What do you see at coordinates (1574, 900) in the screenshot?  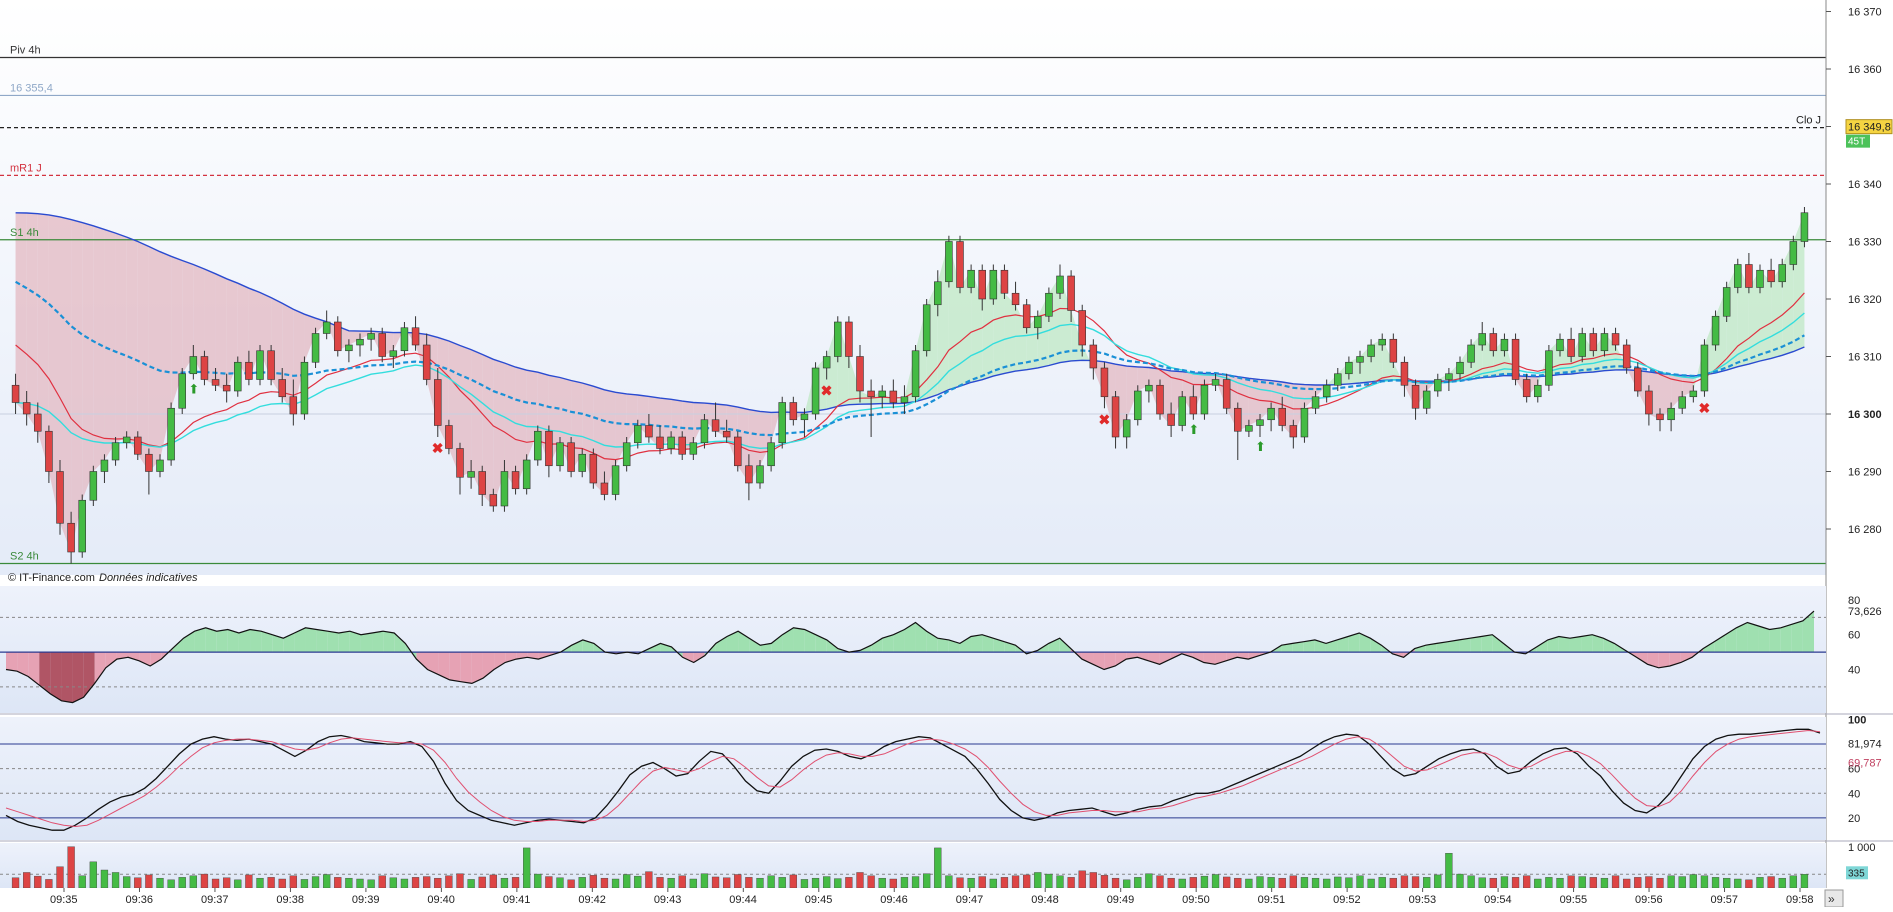 I see `time-tick-label: 09:55` at bounding box center [1574, 900].